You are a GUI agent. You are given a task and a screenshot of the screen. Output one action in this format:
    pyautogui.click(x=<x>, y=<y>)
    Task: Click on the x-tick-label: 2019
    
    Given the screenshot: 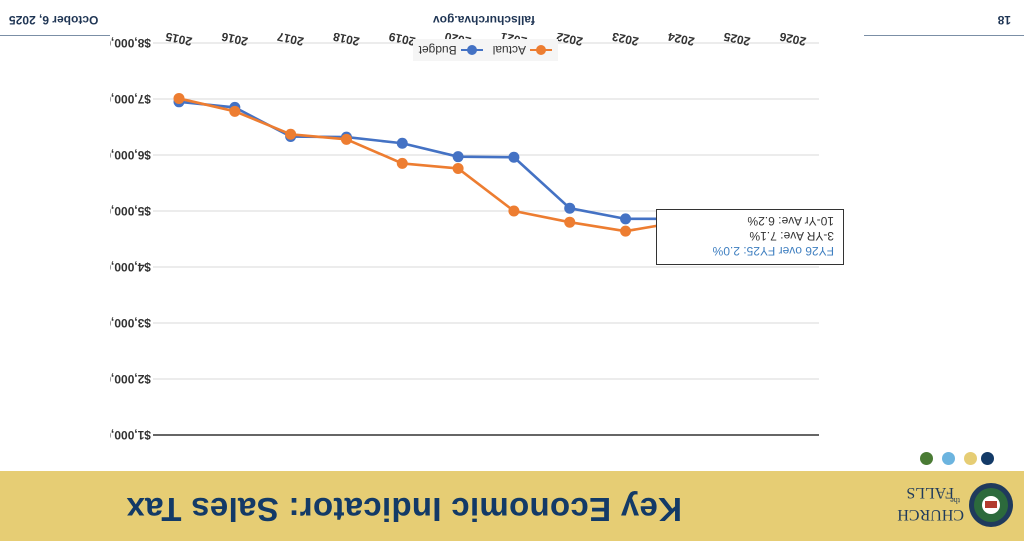 What is the action you would take?
    pyautogui.click(x=401, y=41)
    